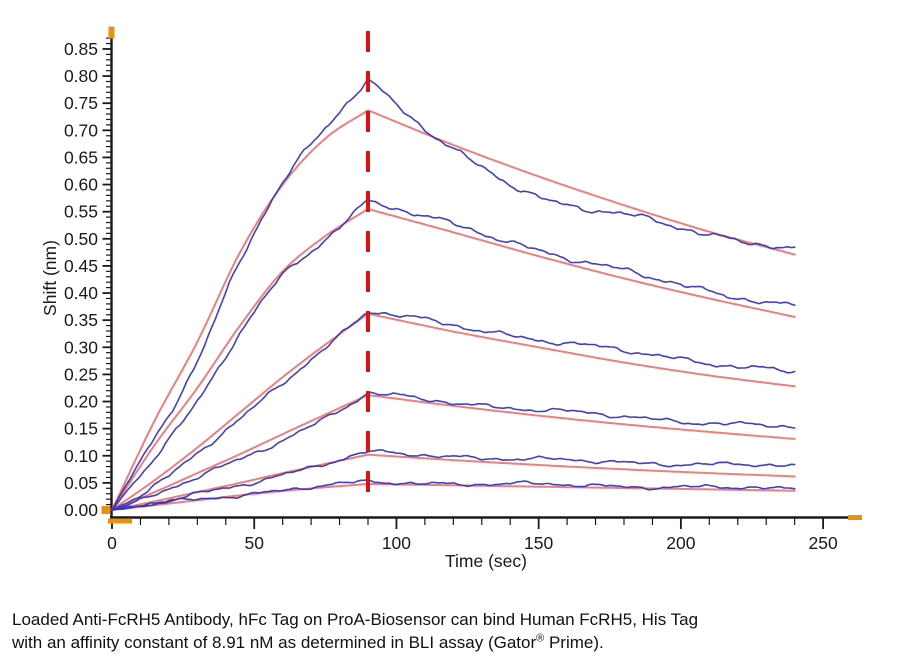  What do you see at coordinates (81, 185) in the screenshot?
I see `y-tick-label: 0.60` at bounding box center [81, 185].